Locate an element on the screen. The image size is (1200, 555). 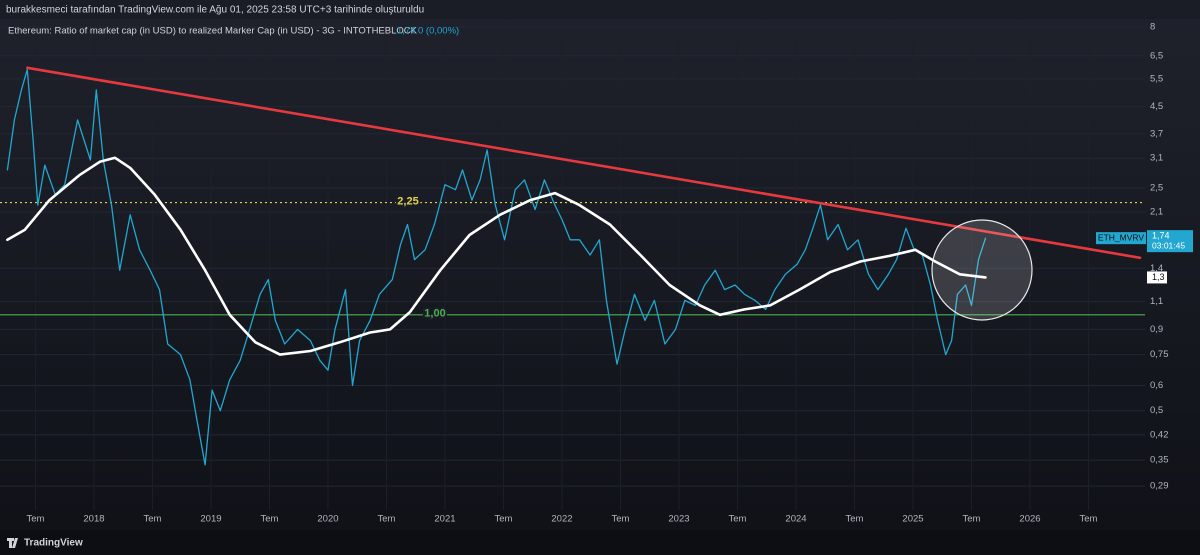
last-value-label: 1,3 is located at coordinates (1158, 277).